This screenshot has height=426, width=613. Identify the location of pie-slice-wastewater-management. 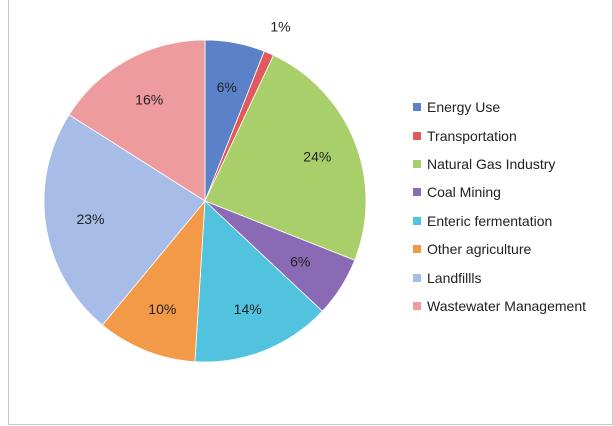
(137, 120).